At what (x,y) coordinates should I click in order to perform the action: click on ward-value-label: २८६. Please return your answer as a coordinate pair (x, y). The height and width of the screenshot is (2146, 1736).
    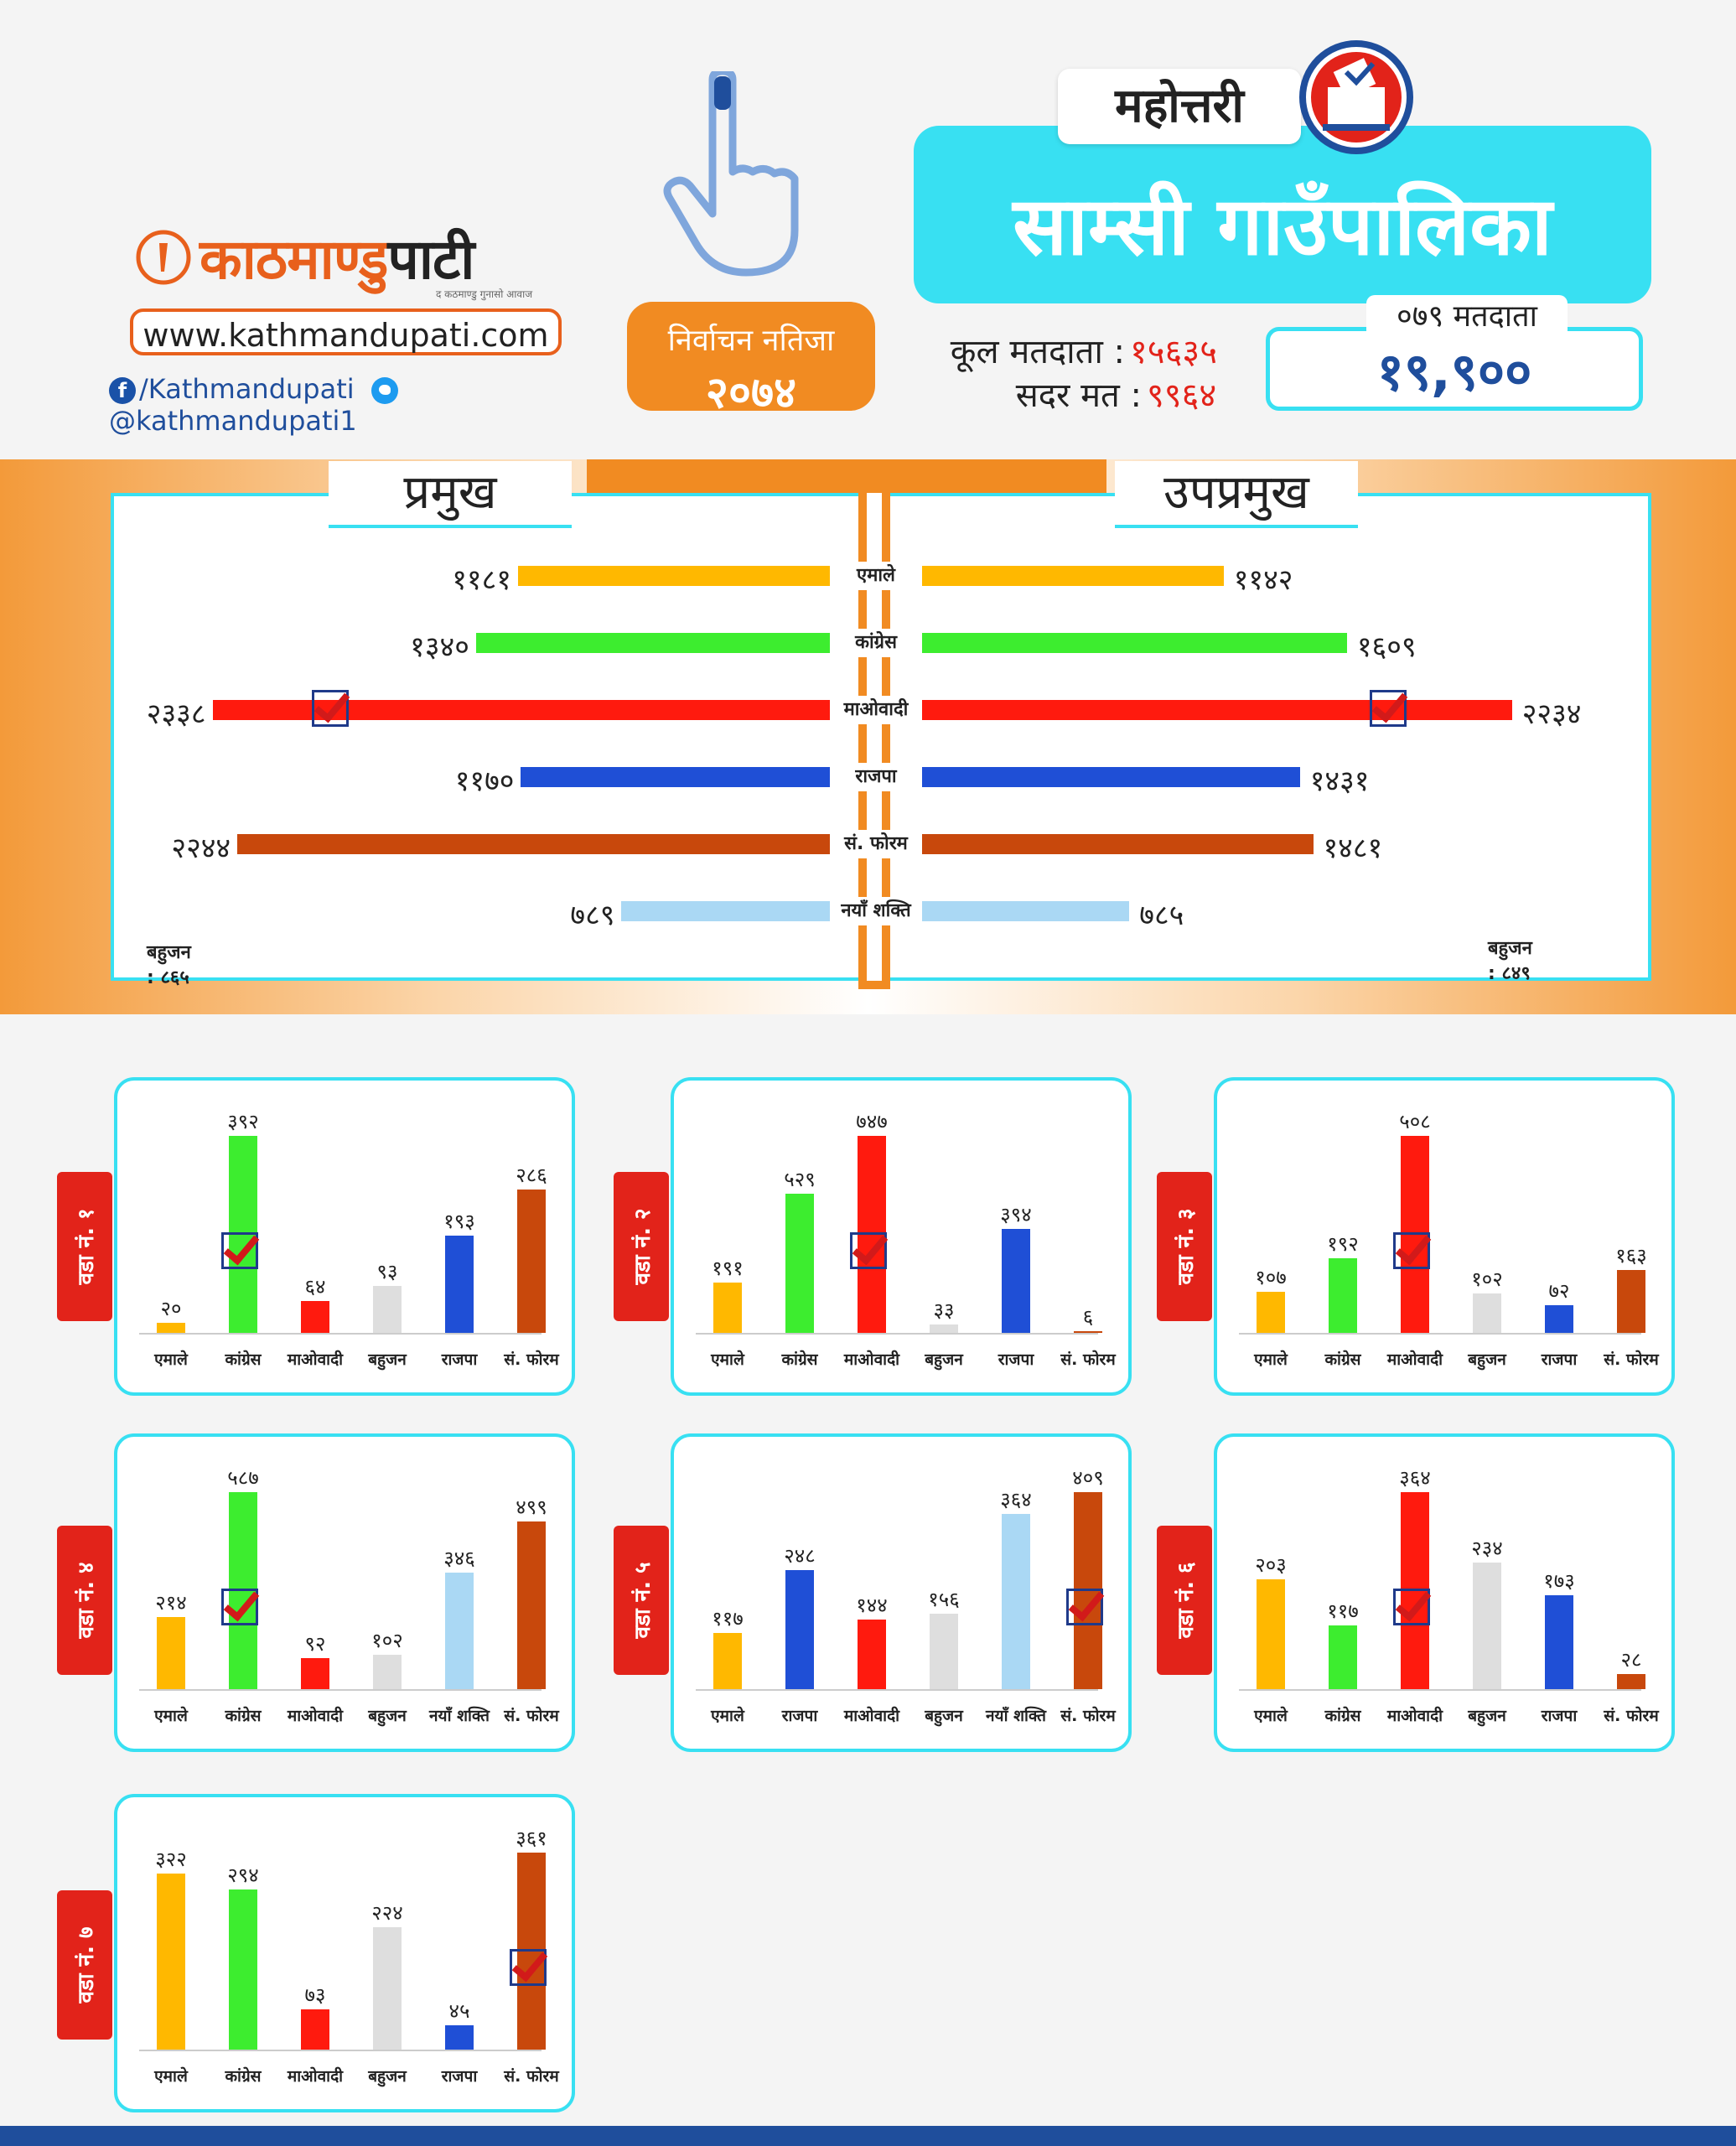
    Looking at the image, I should click on (531, 1175).